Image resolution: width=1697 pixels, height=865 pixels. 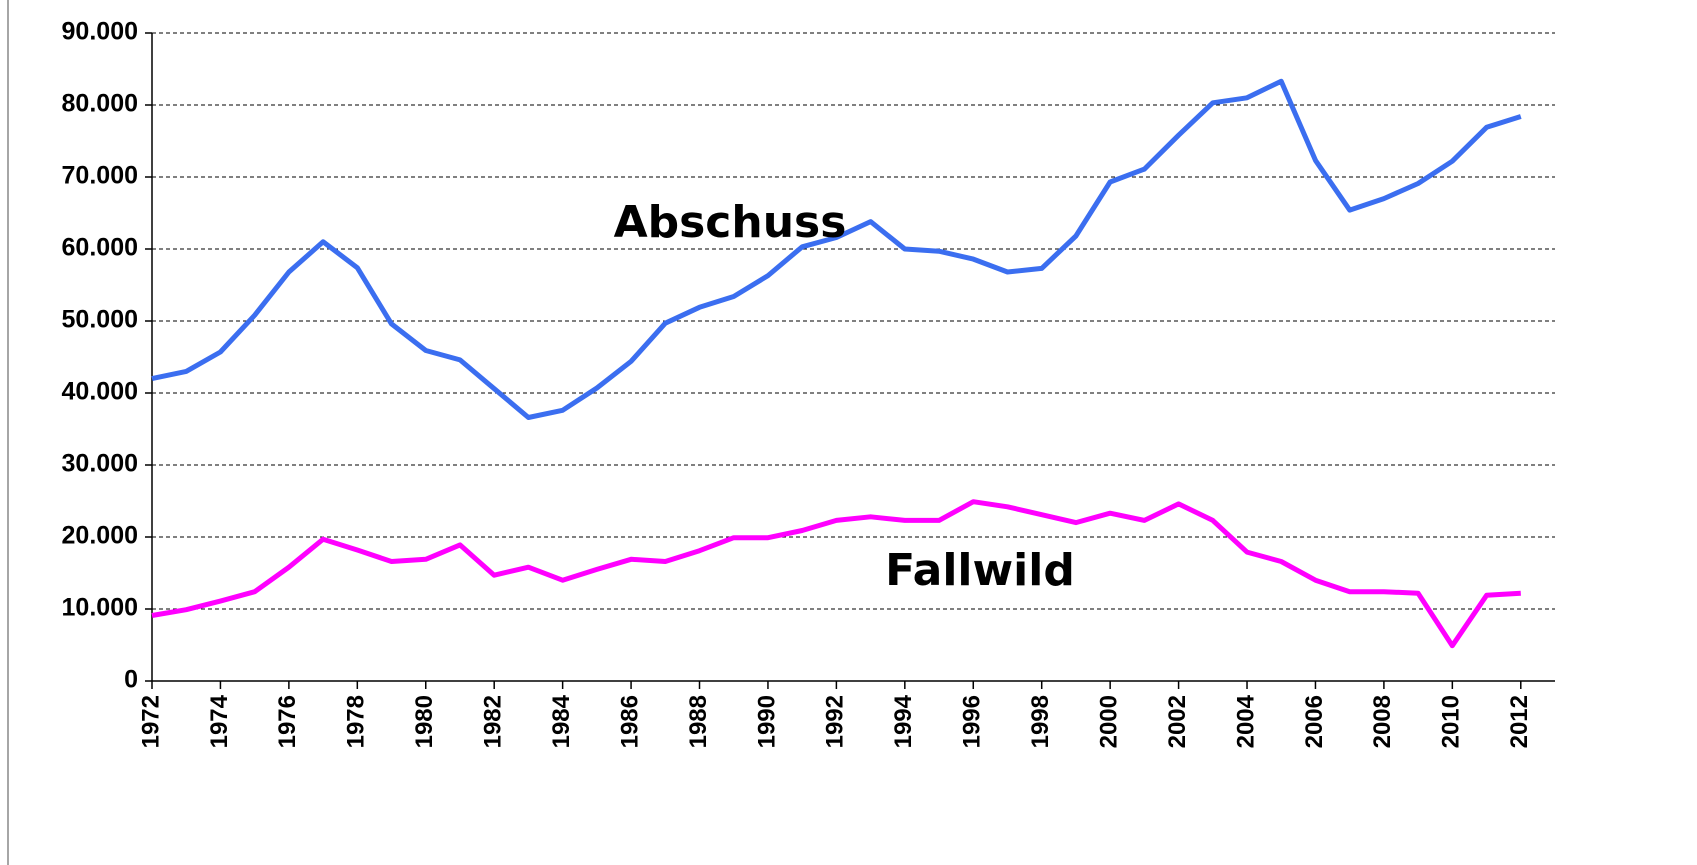 I want to click on x-tick-label: 1986, so click(x=629, y=721).